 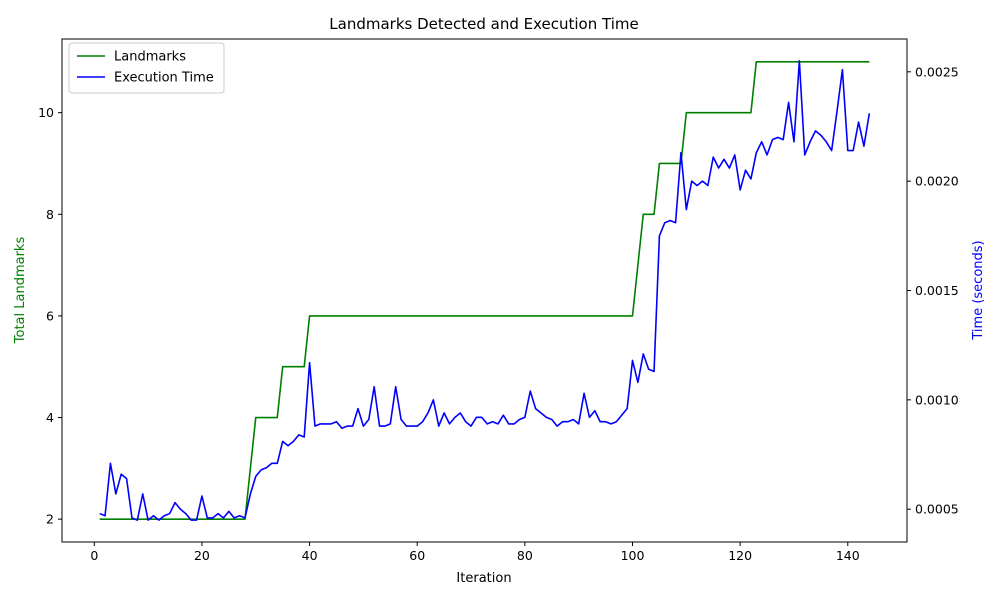 What do you see at coordinates (848, 555) in the screenshot?
I see `x-tick-label: 140` at bounding box center [848, 555].